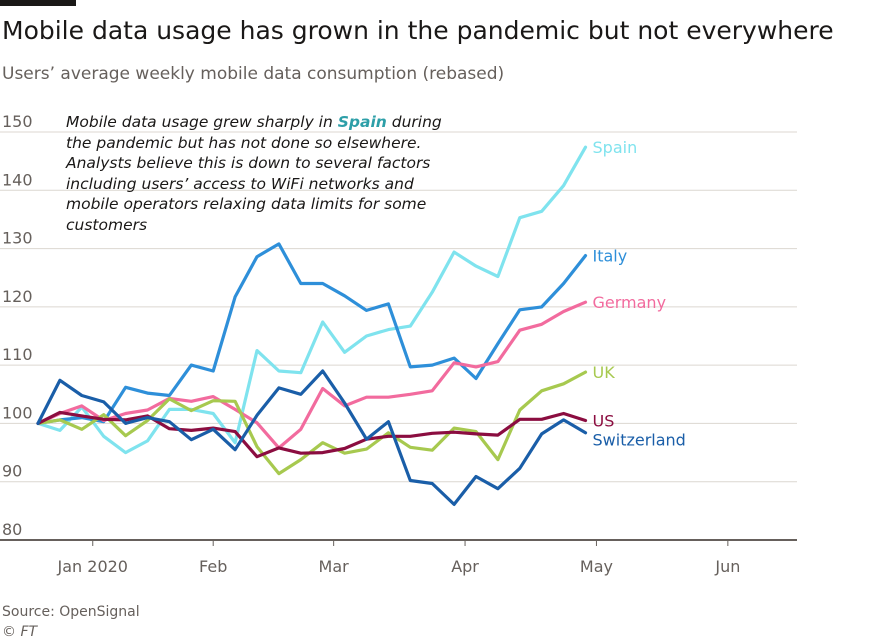  Describe the element at coordinates (20, 632) in the screenshot. I see `ft-credit: © FT` at that location.